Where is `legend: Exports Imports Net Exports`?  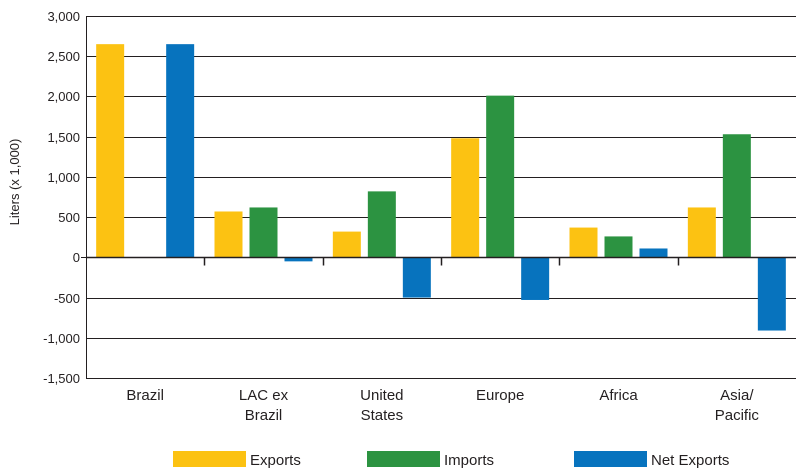
legend: Exports Imports Net Exports is located at coordinates (451, 460).